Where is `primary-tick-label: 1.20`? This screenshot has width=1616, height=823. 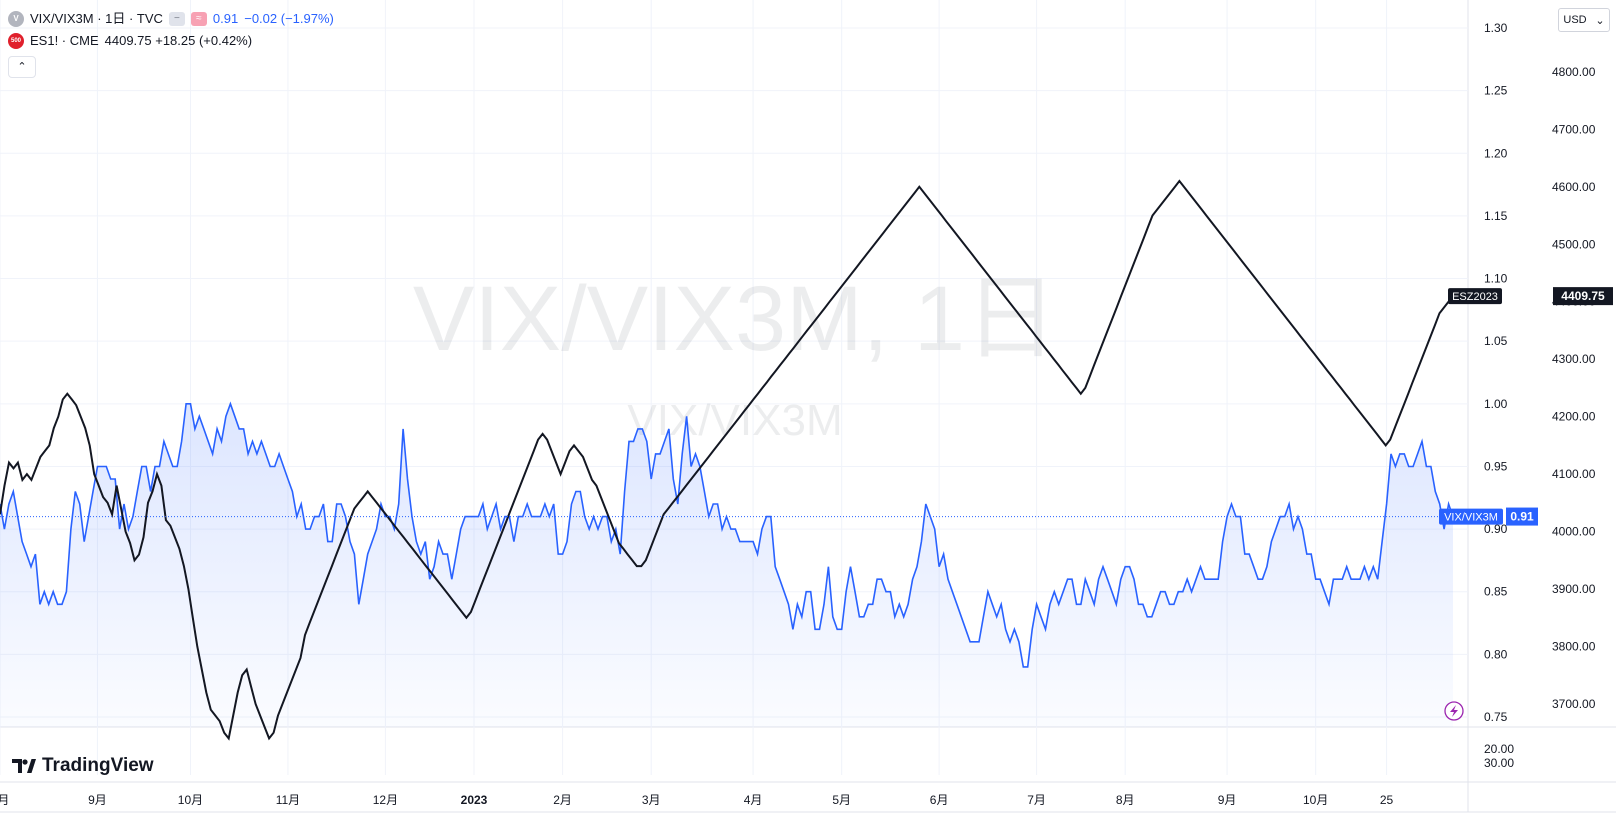
primary-tick-label: 1.20 is located at coordinates (1496, 153).